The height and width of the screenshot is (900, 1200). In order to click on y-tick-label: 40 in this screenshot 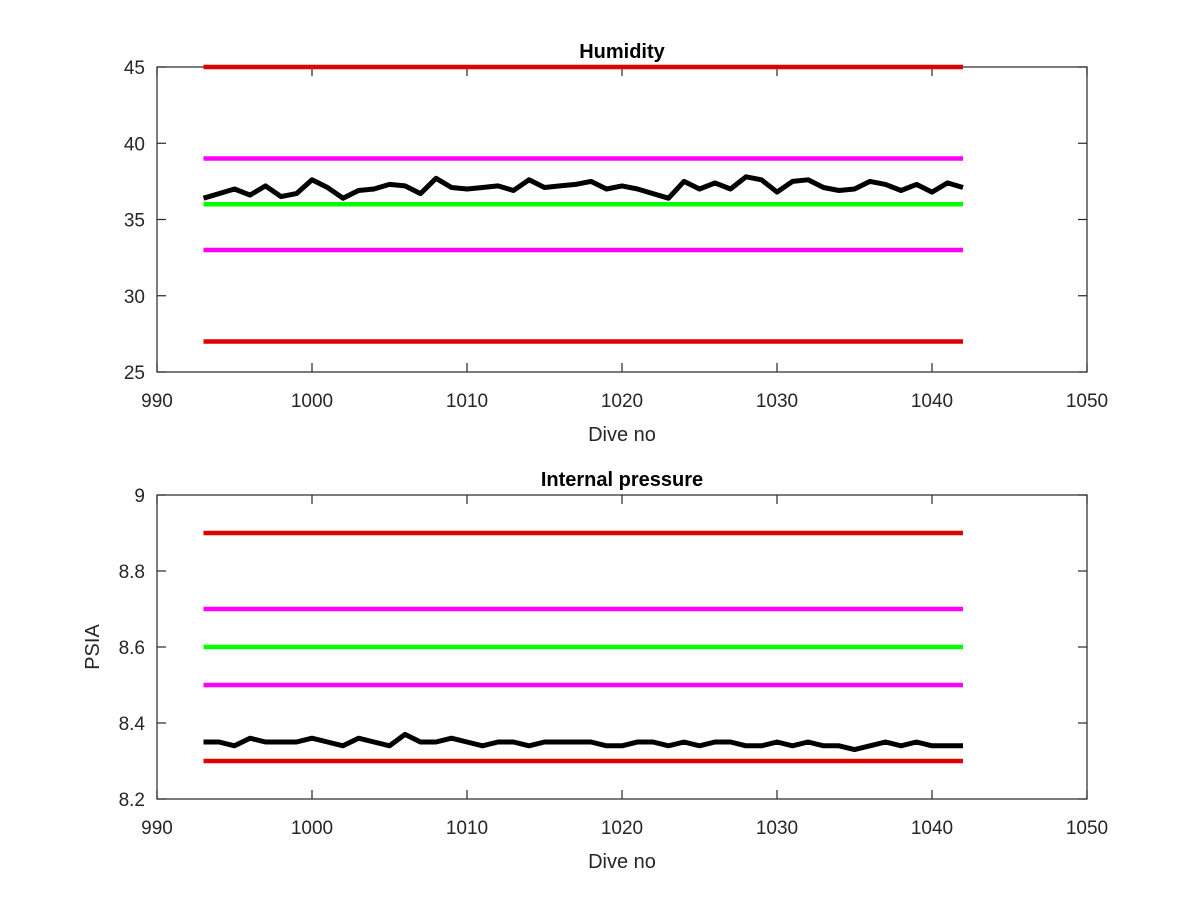, I will do `click(134, 144)`.